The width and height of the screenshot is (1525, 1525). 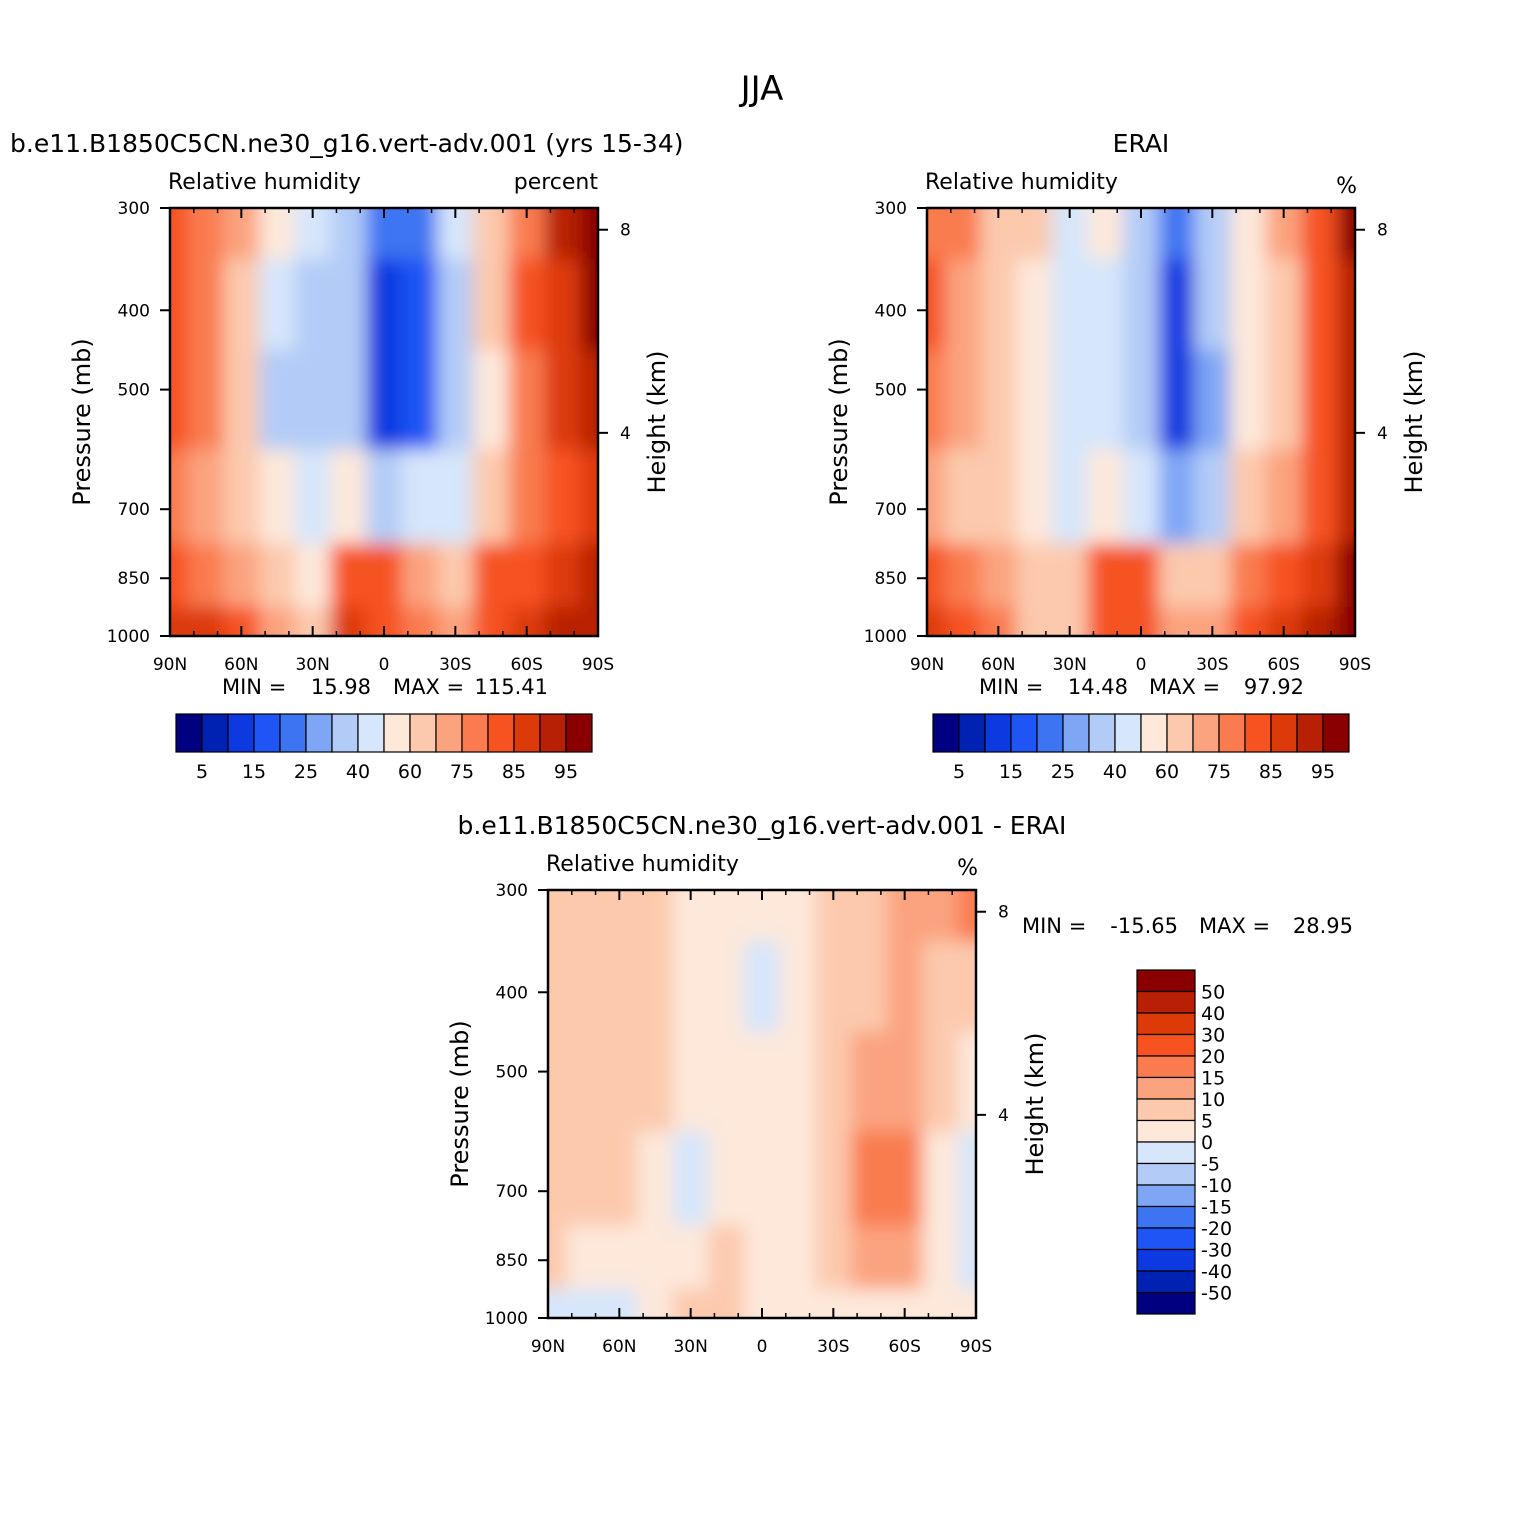 I want to click on min-value: 14.48, so click(x=1098, y=687).